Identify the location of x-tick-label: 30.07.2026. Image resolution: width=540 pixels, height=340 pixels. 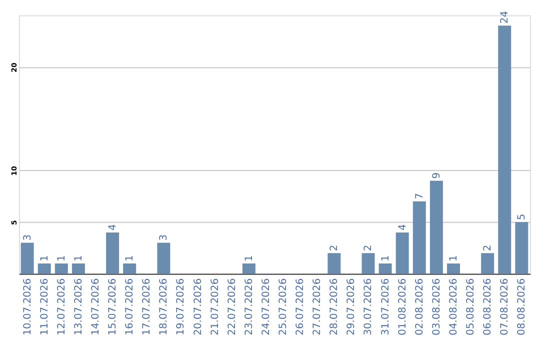
(368, 307).